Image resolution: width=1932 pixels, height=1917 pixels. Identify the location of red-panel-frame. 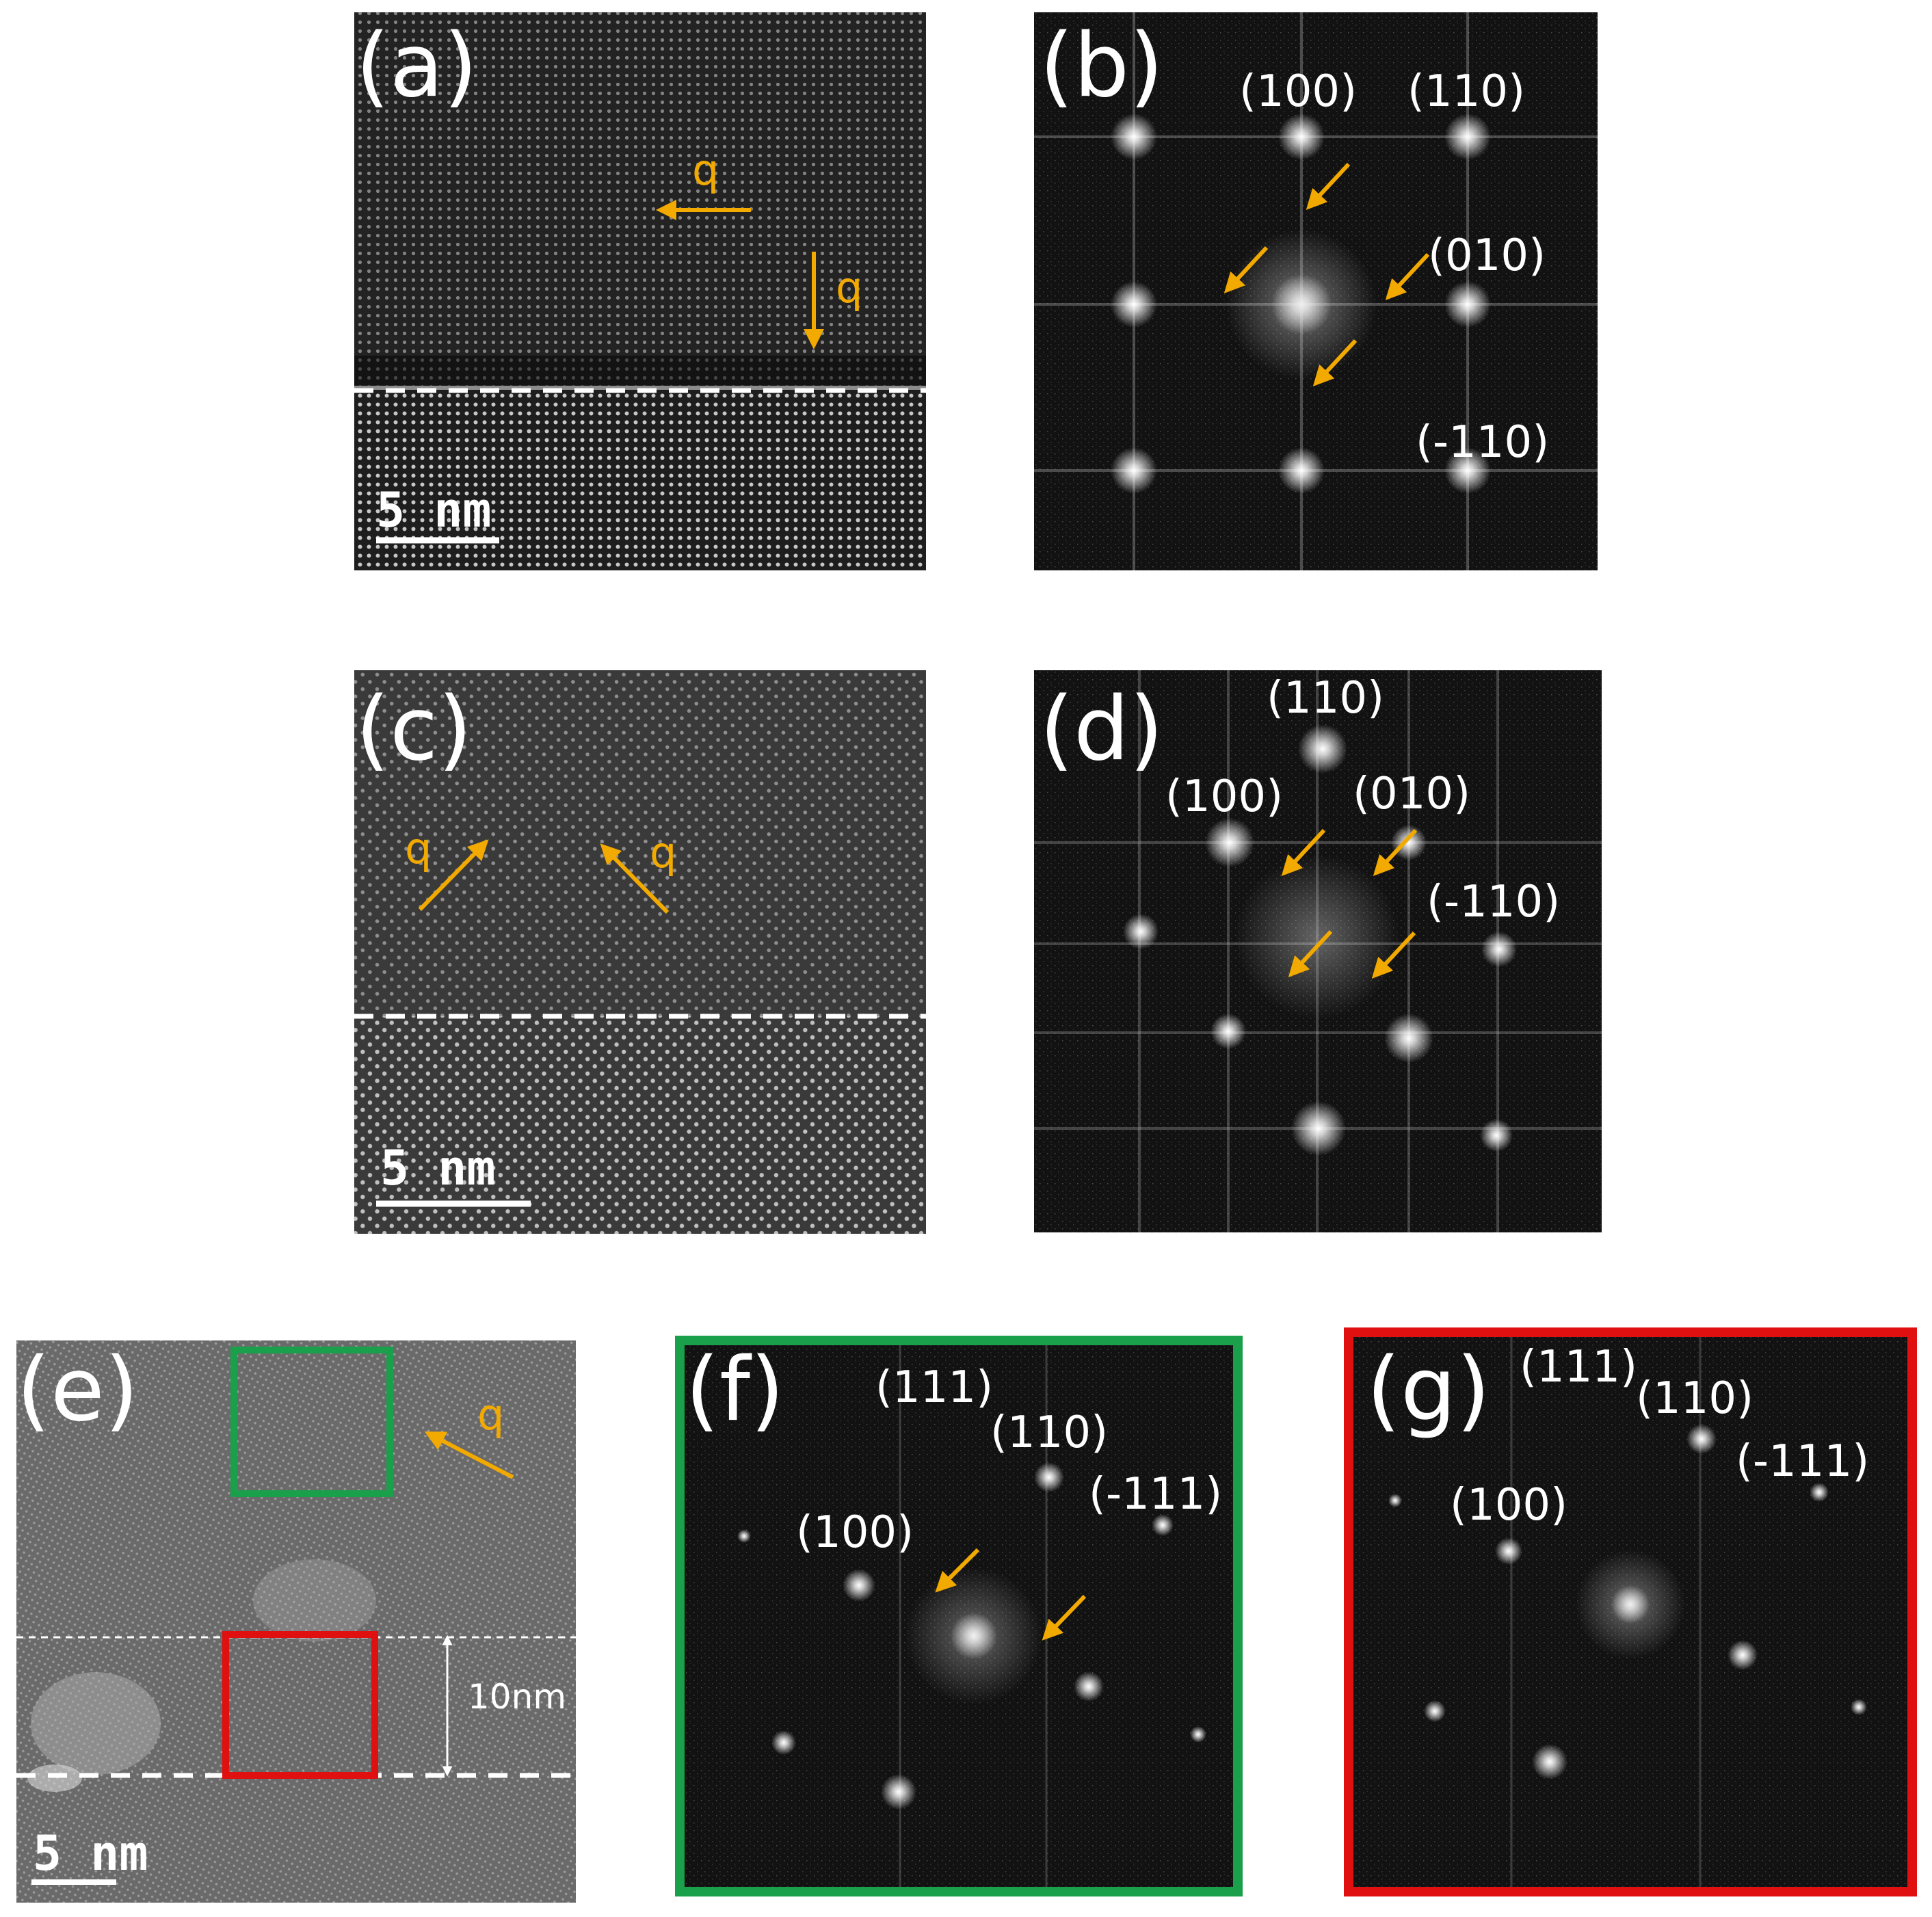
(1631, 1611).